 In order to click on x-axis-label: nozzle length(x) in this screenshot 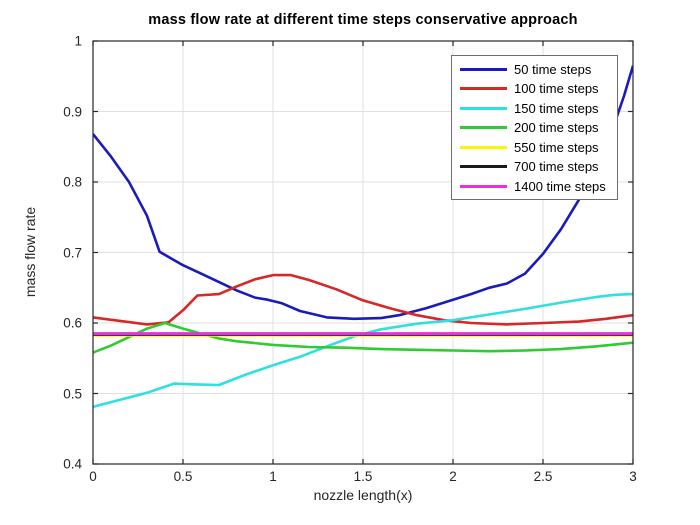, I will do `click(363, 495)`.